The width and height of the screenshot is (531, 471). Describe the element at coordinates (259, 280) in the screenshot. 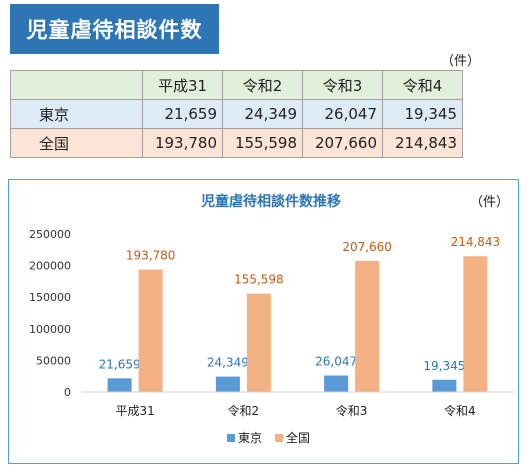

I see `data-label: 155,598` at that location.